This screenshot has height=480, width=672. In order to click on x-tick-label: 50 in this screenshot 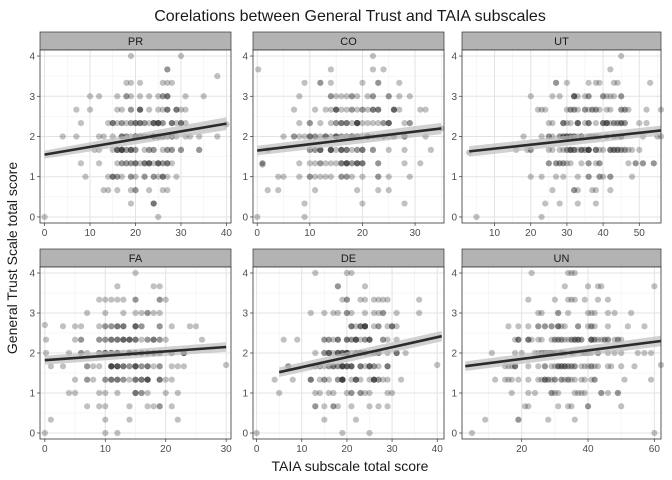, I will do `click(640, 233)`.